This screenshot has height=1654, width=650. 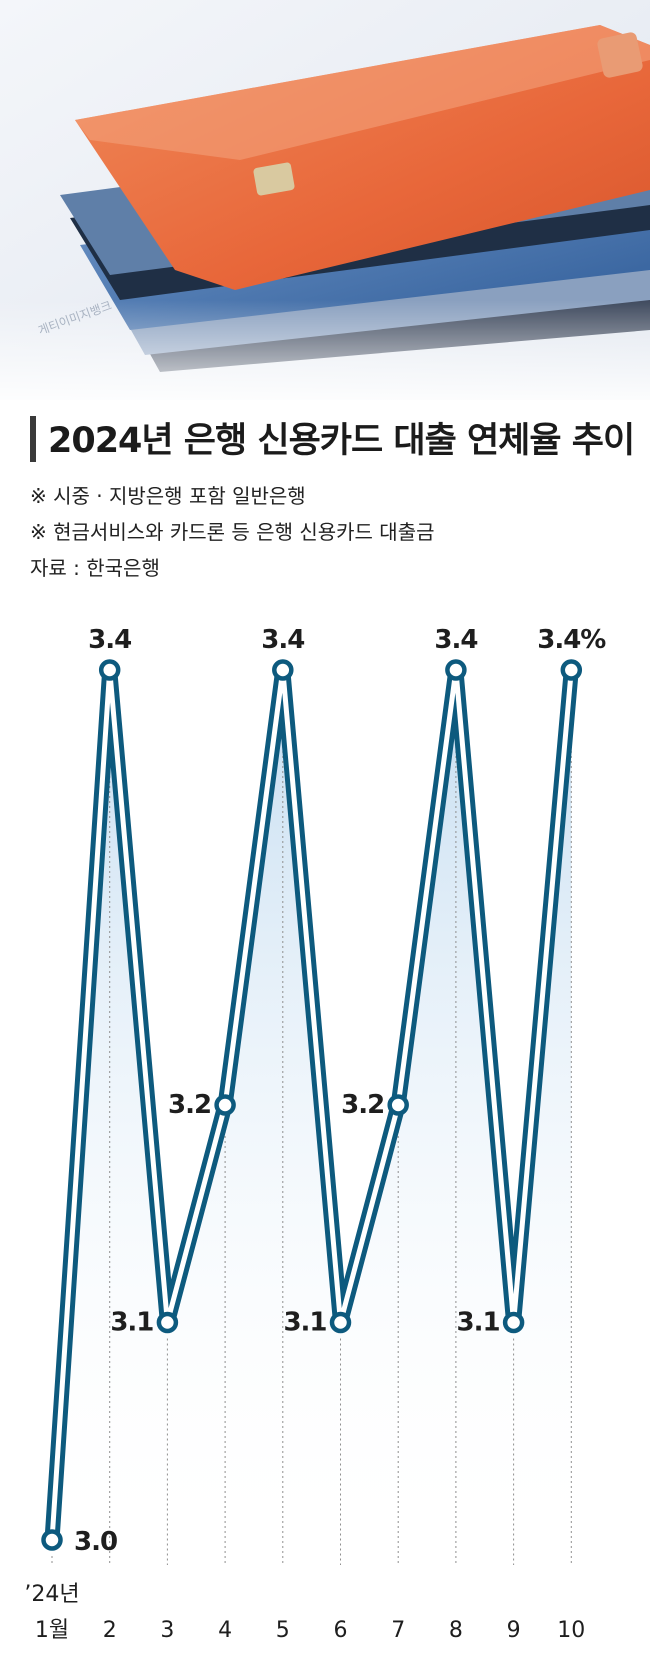 I want to click on chart-title: 2024년 은행 신용카드 대출 연체율 추이, so click(x=341, y=441).